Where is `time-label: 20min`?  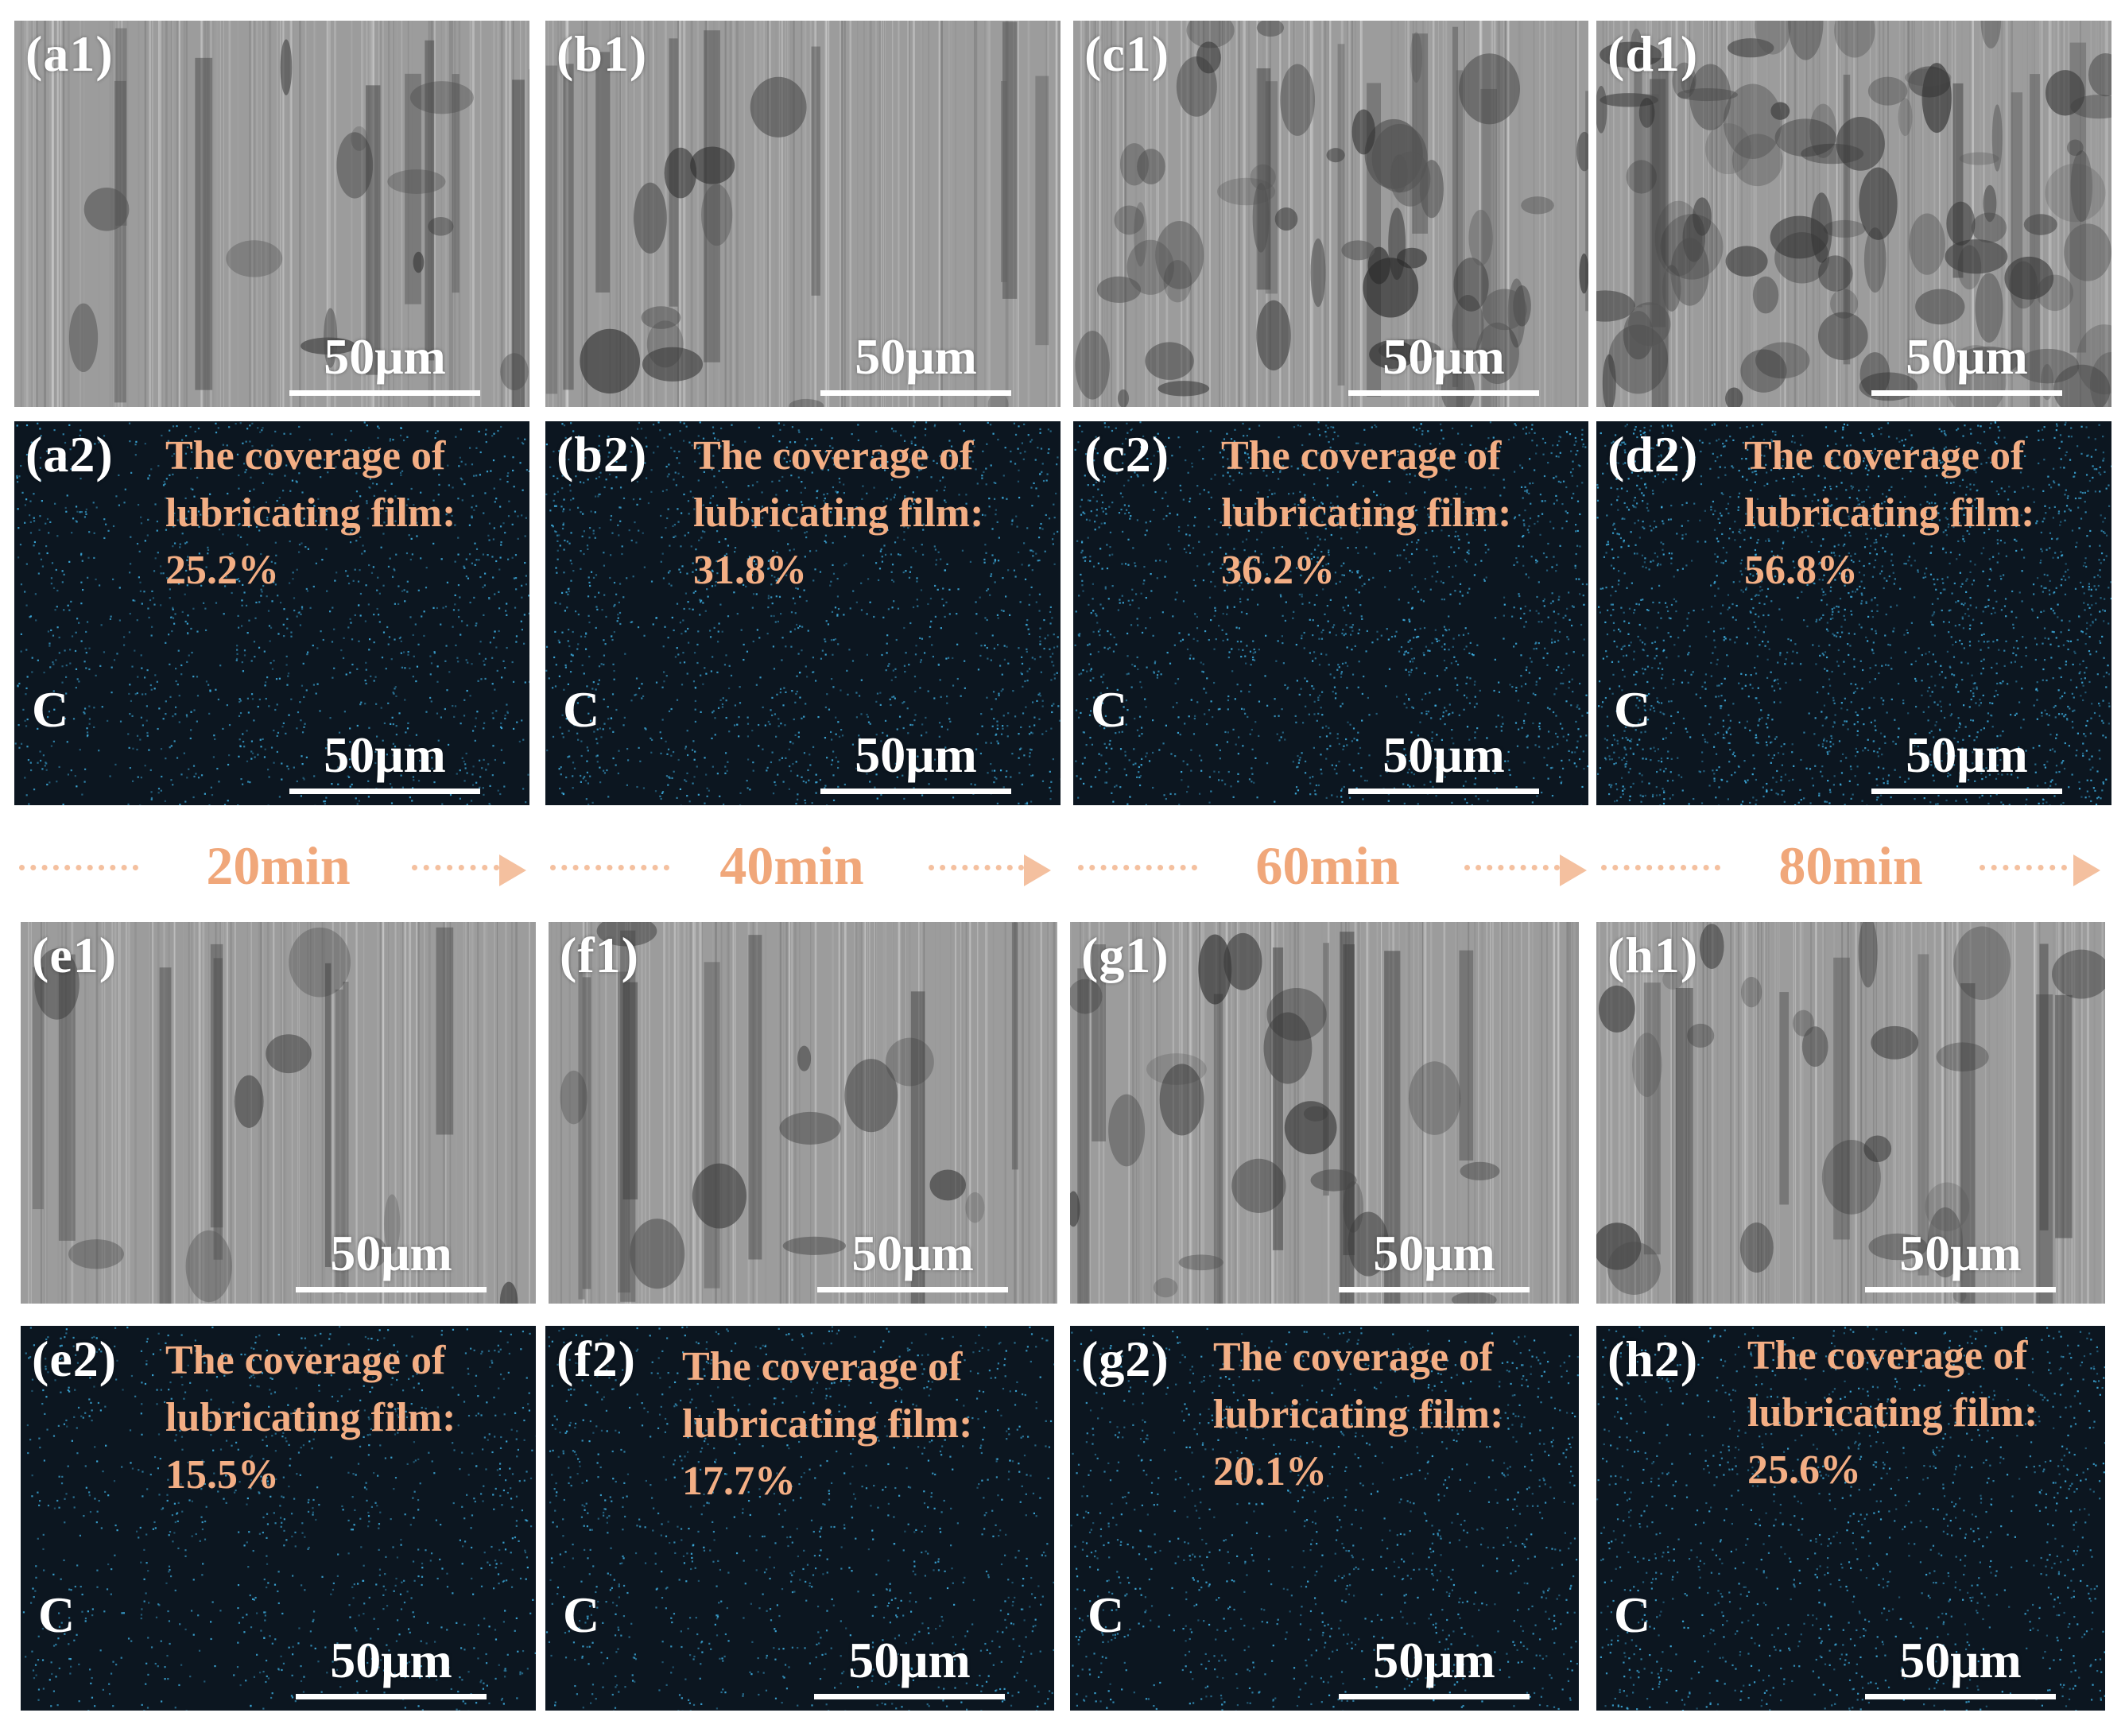
time-label: 20min is located at coordinates (278, 865).